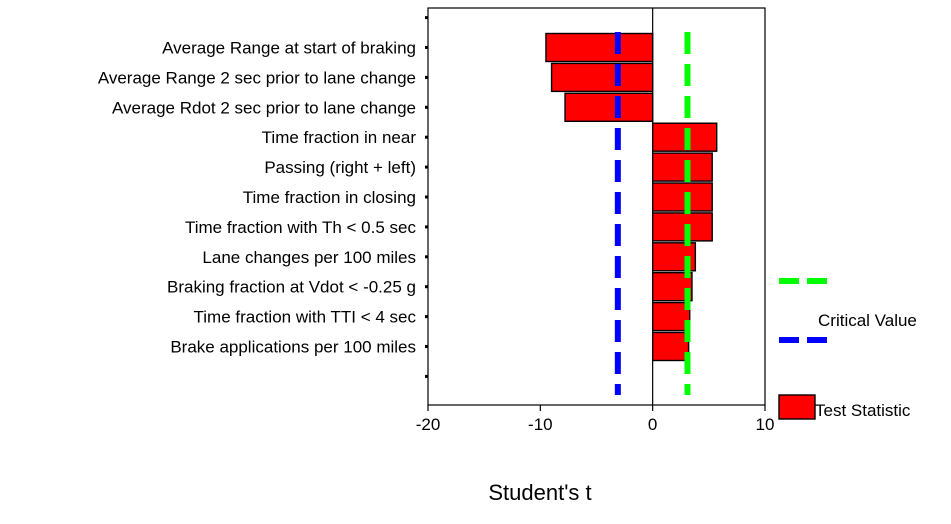 This screenshot has height=524, width=951. I want to click on category-label-5: Passing (right + left), so click(340, 167).